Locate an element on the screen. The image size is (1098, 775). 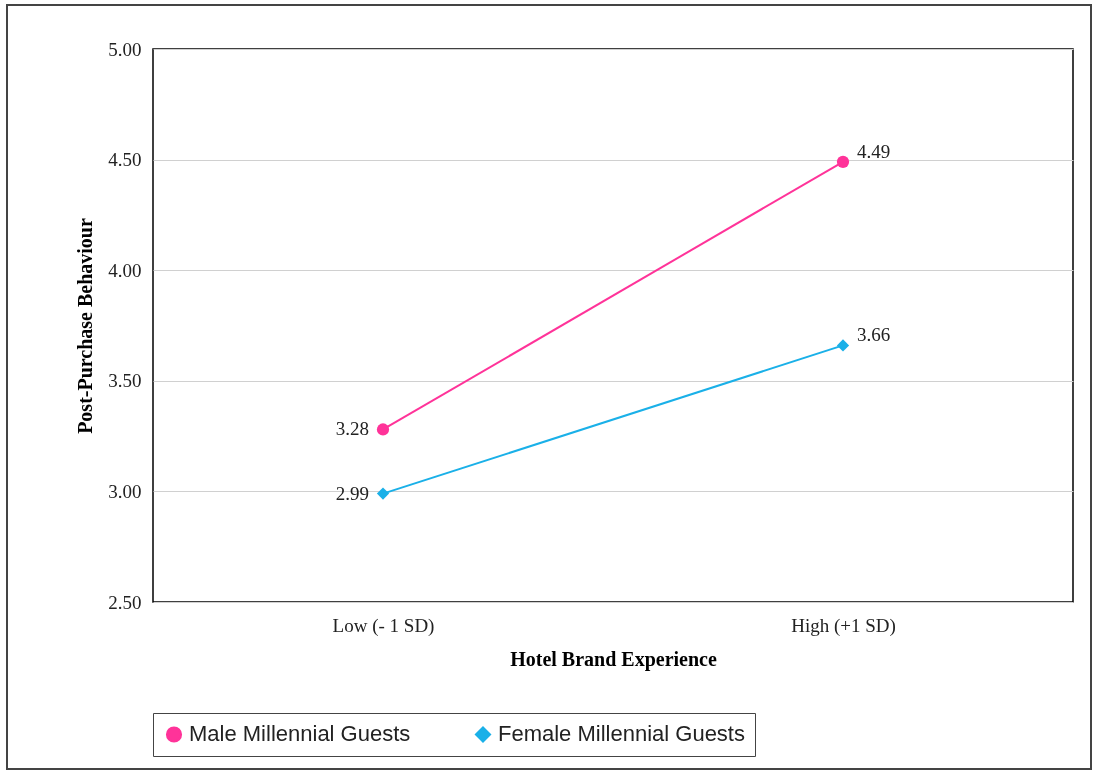
data-label: 4.49 is located at coordinates (874, 151).